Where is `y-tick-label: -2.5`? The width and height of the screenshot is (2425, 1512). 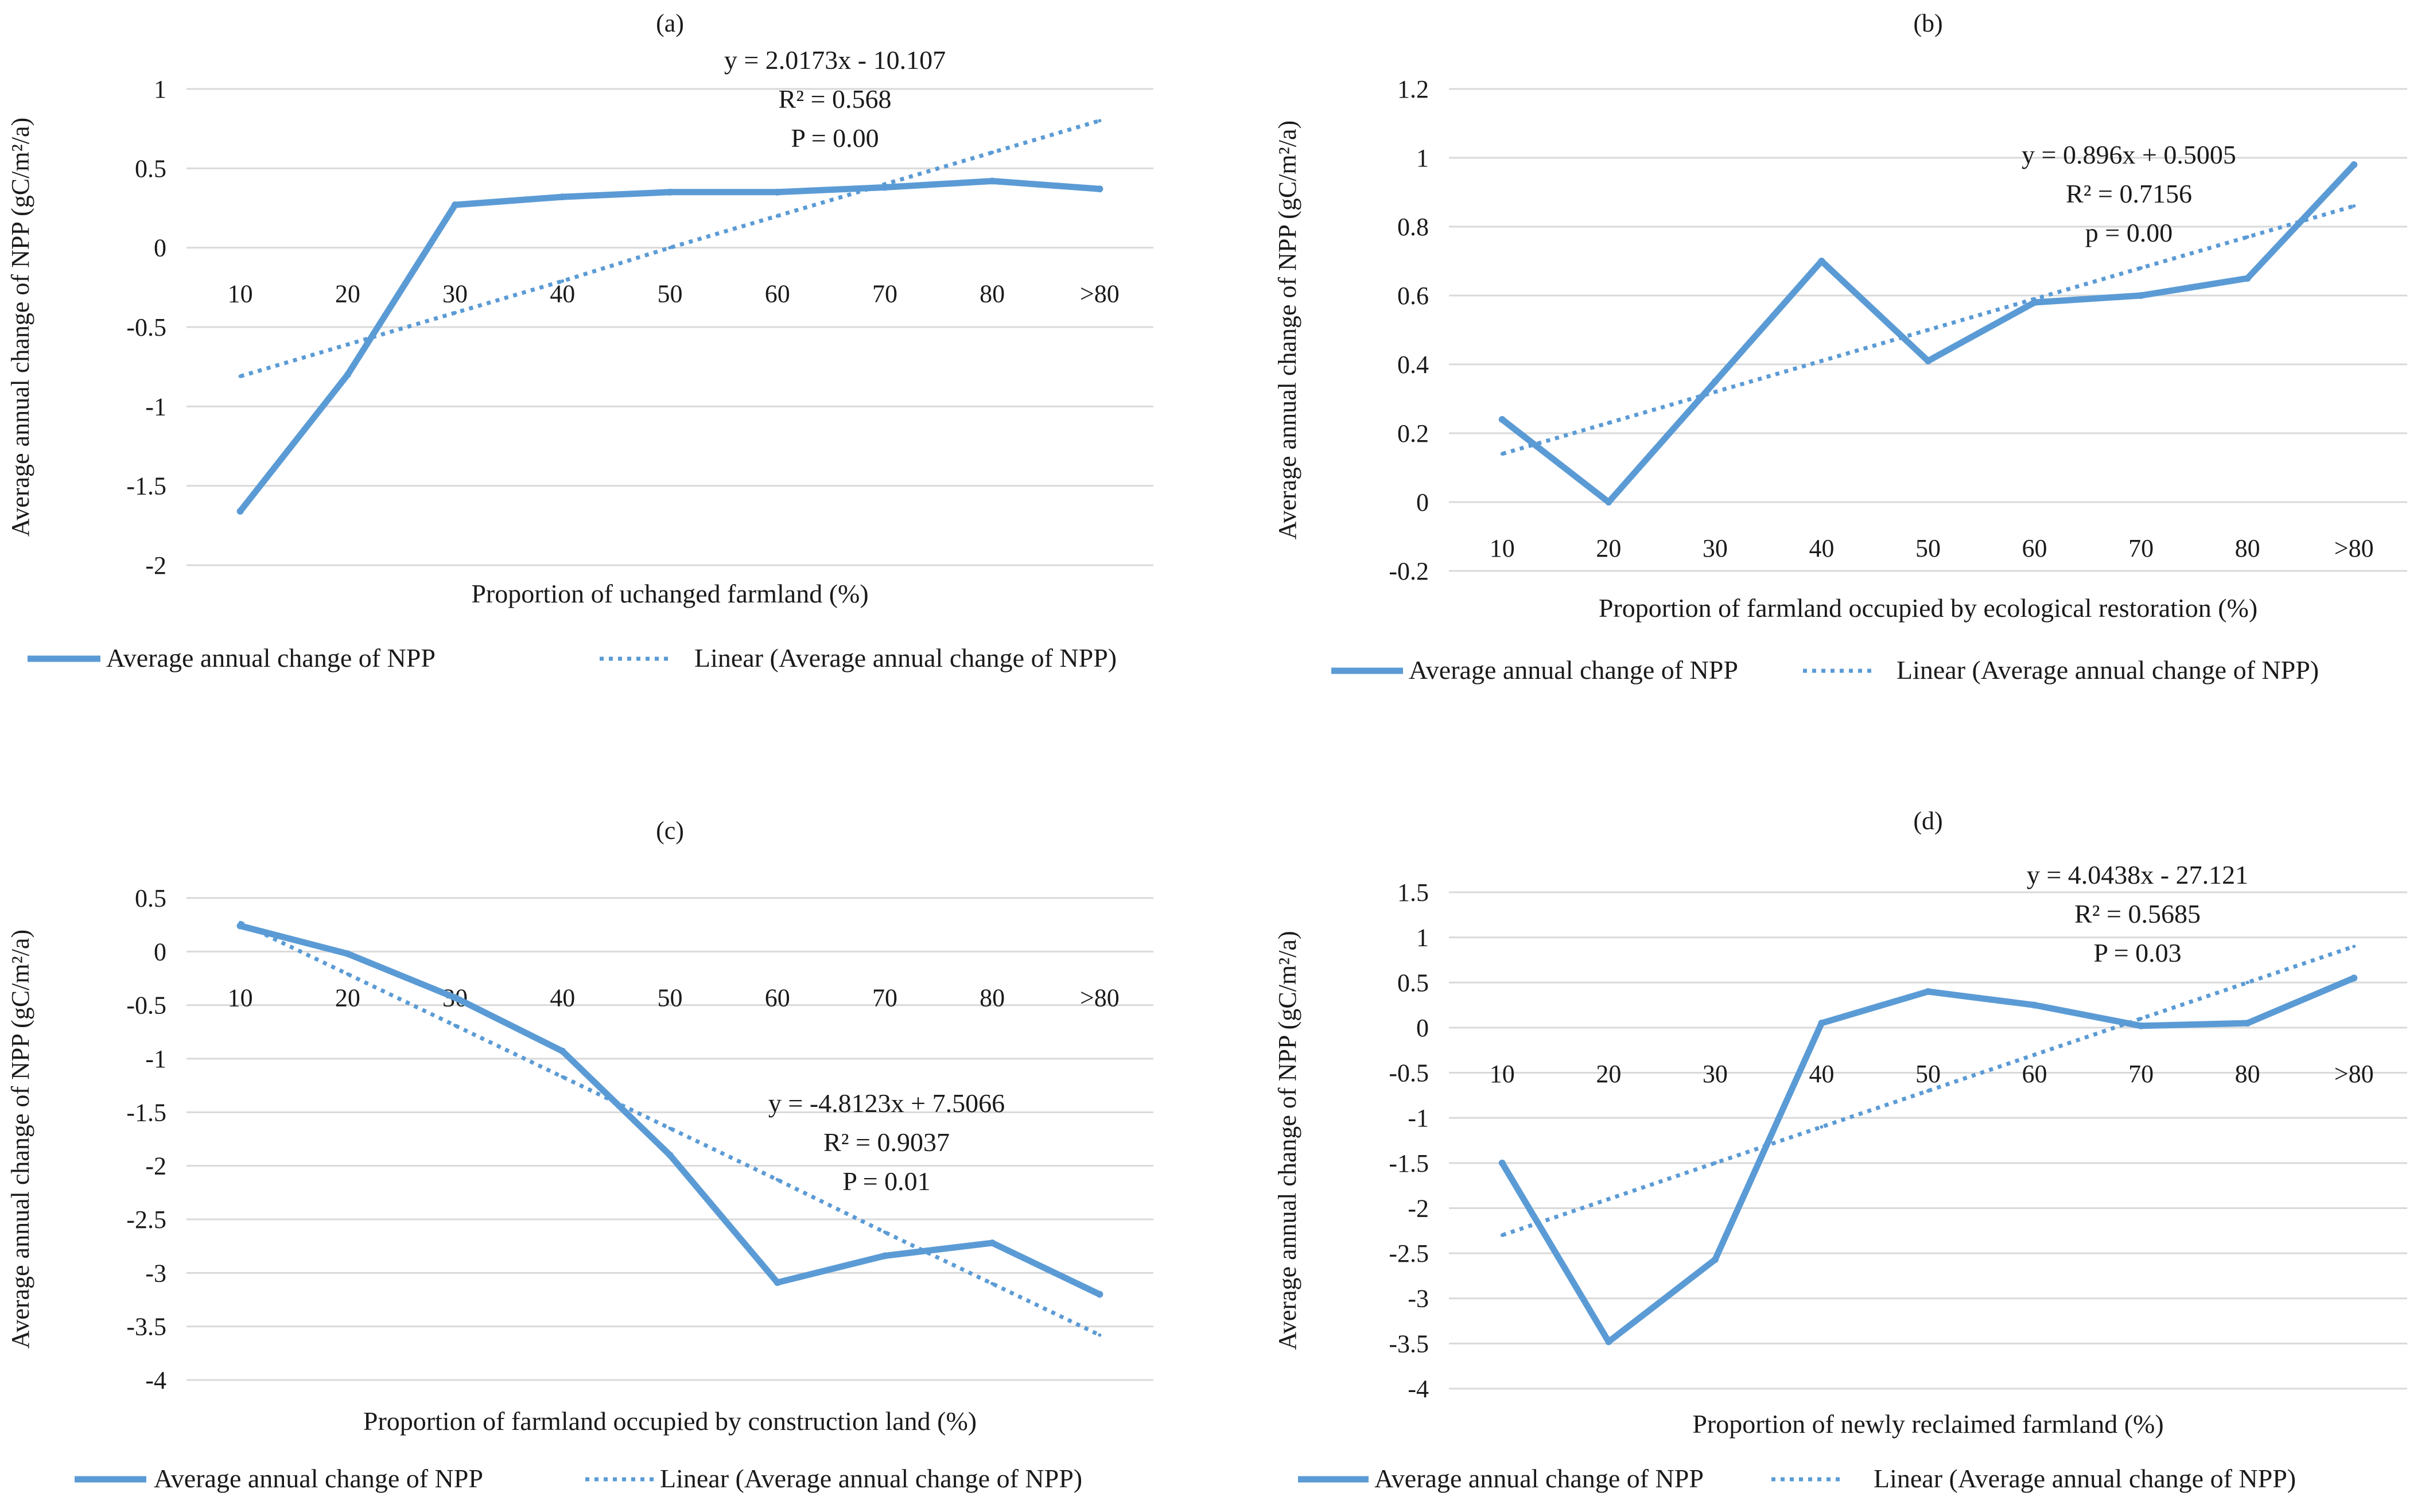
y-tick-label: -2.5 is located at coordinates (146, 1220).